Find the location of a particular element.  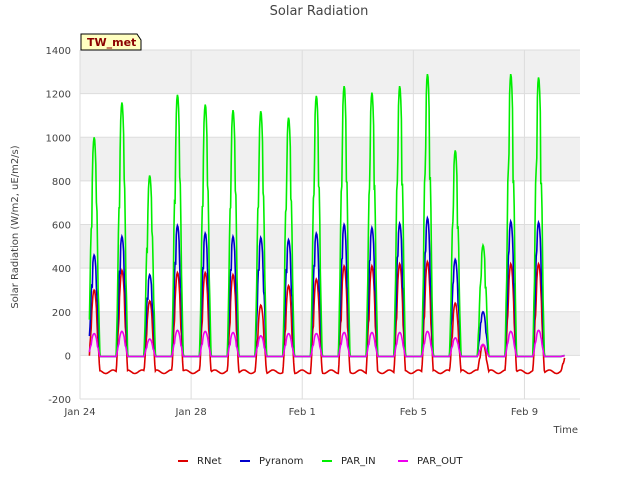

series-line-par-out is located at coordinates (326, 343).